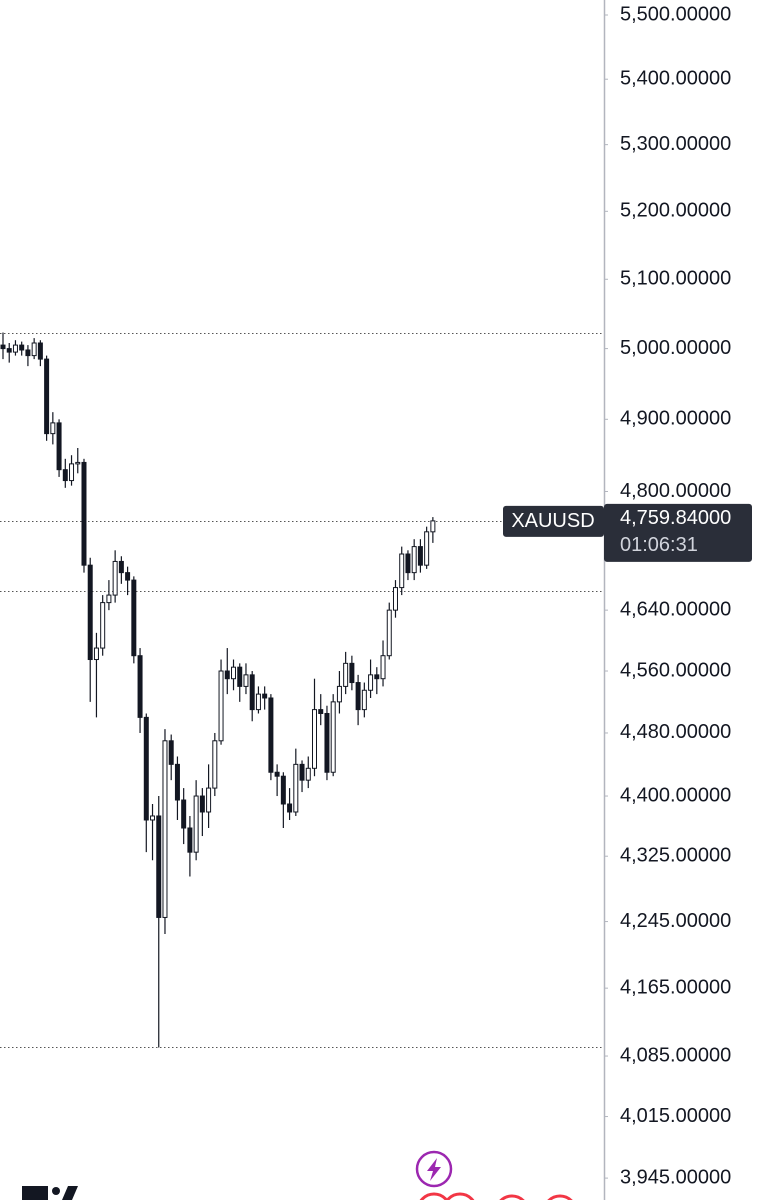 Image resolution: width=764 pixels, height=1200 pixels. Describe the element at coordinates (675, 348) in the screenshot. I see `y-tick-label: 5,000.00000` at that location.